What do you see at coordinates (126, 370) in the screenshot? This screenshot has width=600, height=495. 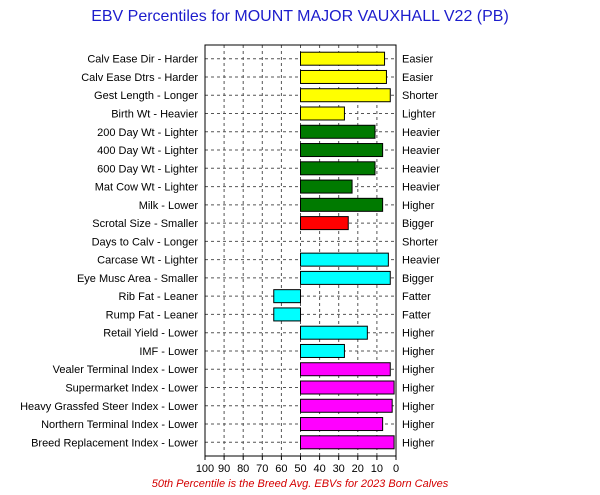 I see `trait-label: Vealer Terminal Index - Lower` at bounding box center [126, 370].